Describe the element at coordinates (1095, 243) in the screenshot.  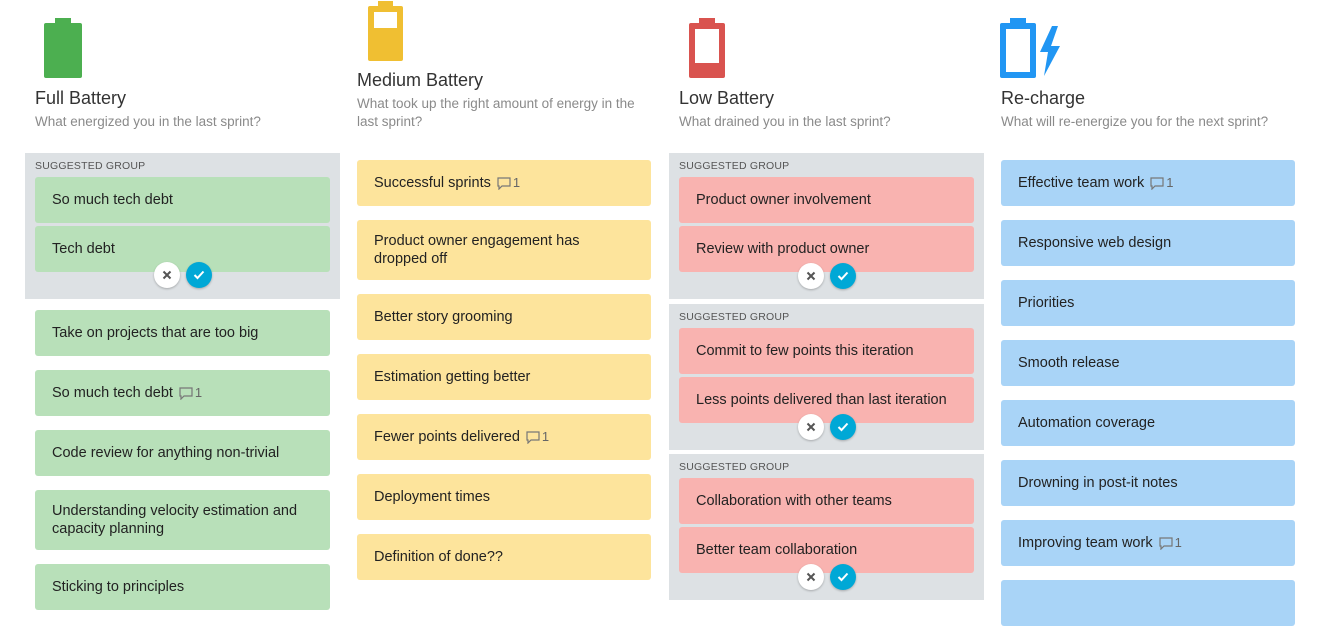
I see `card-text: Responsive web design` at that location.